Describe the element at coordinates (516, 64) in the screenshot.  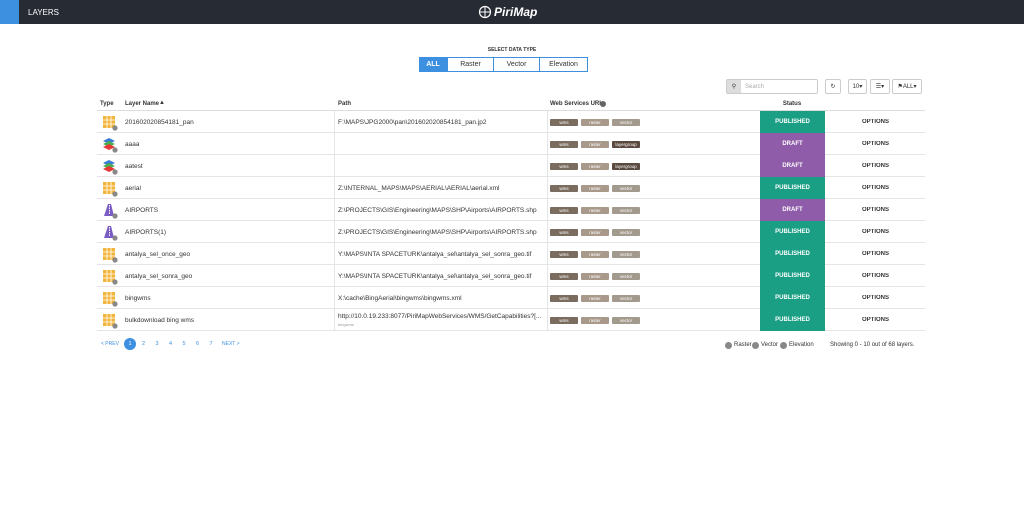
I see `filter-option: Vector` at that location.